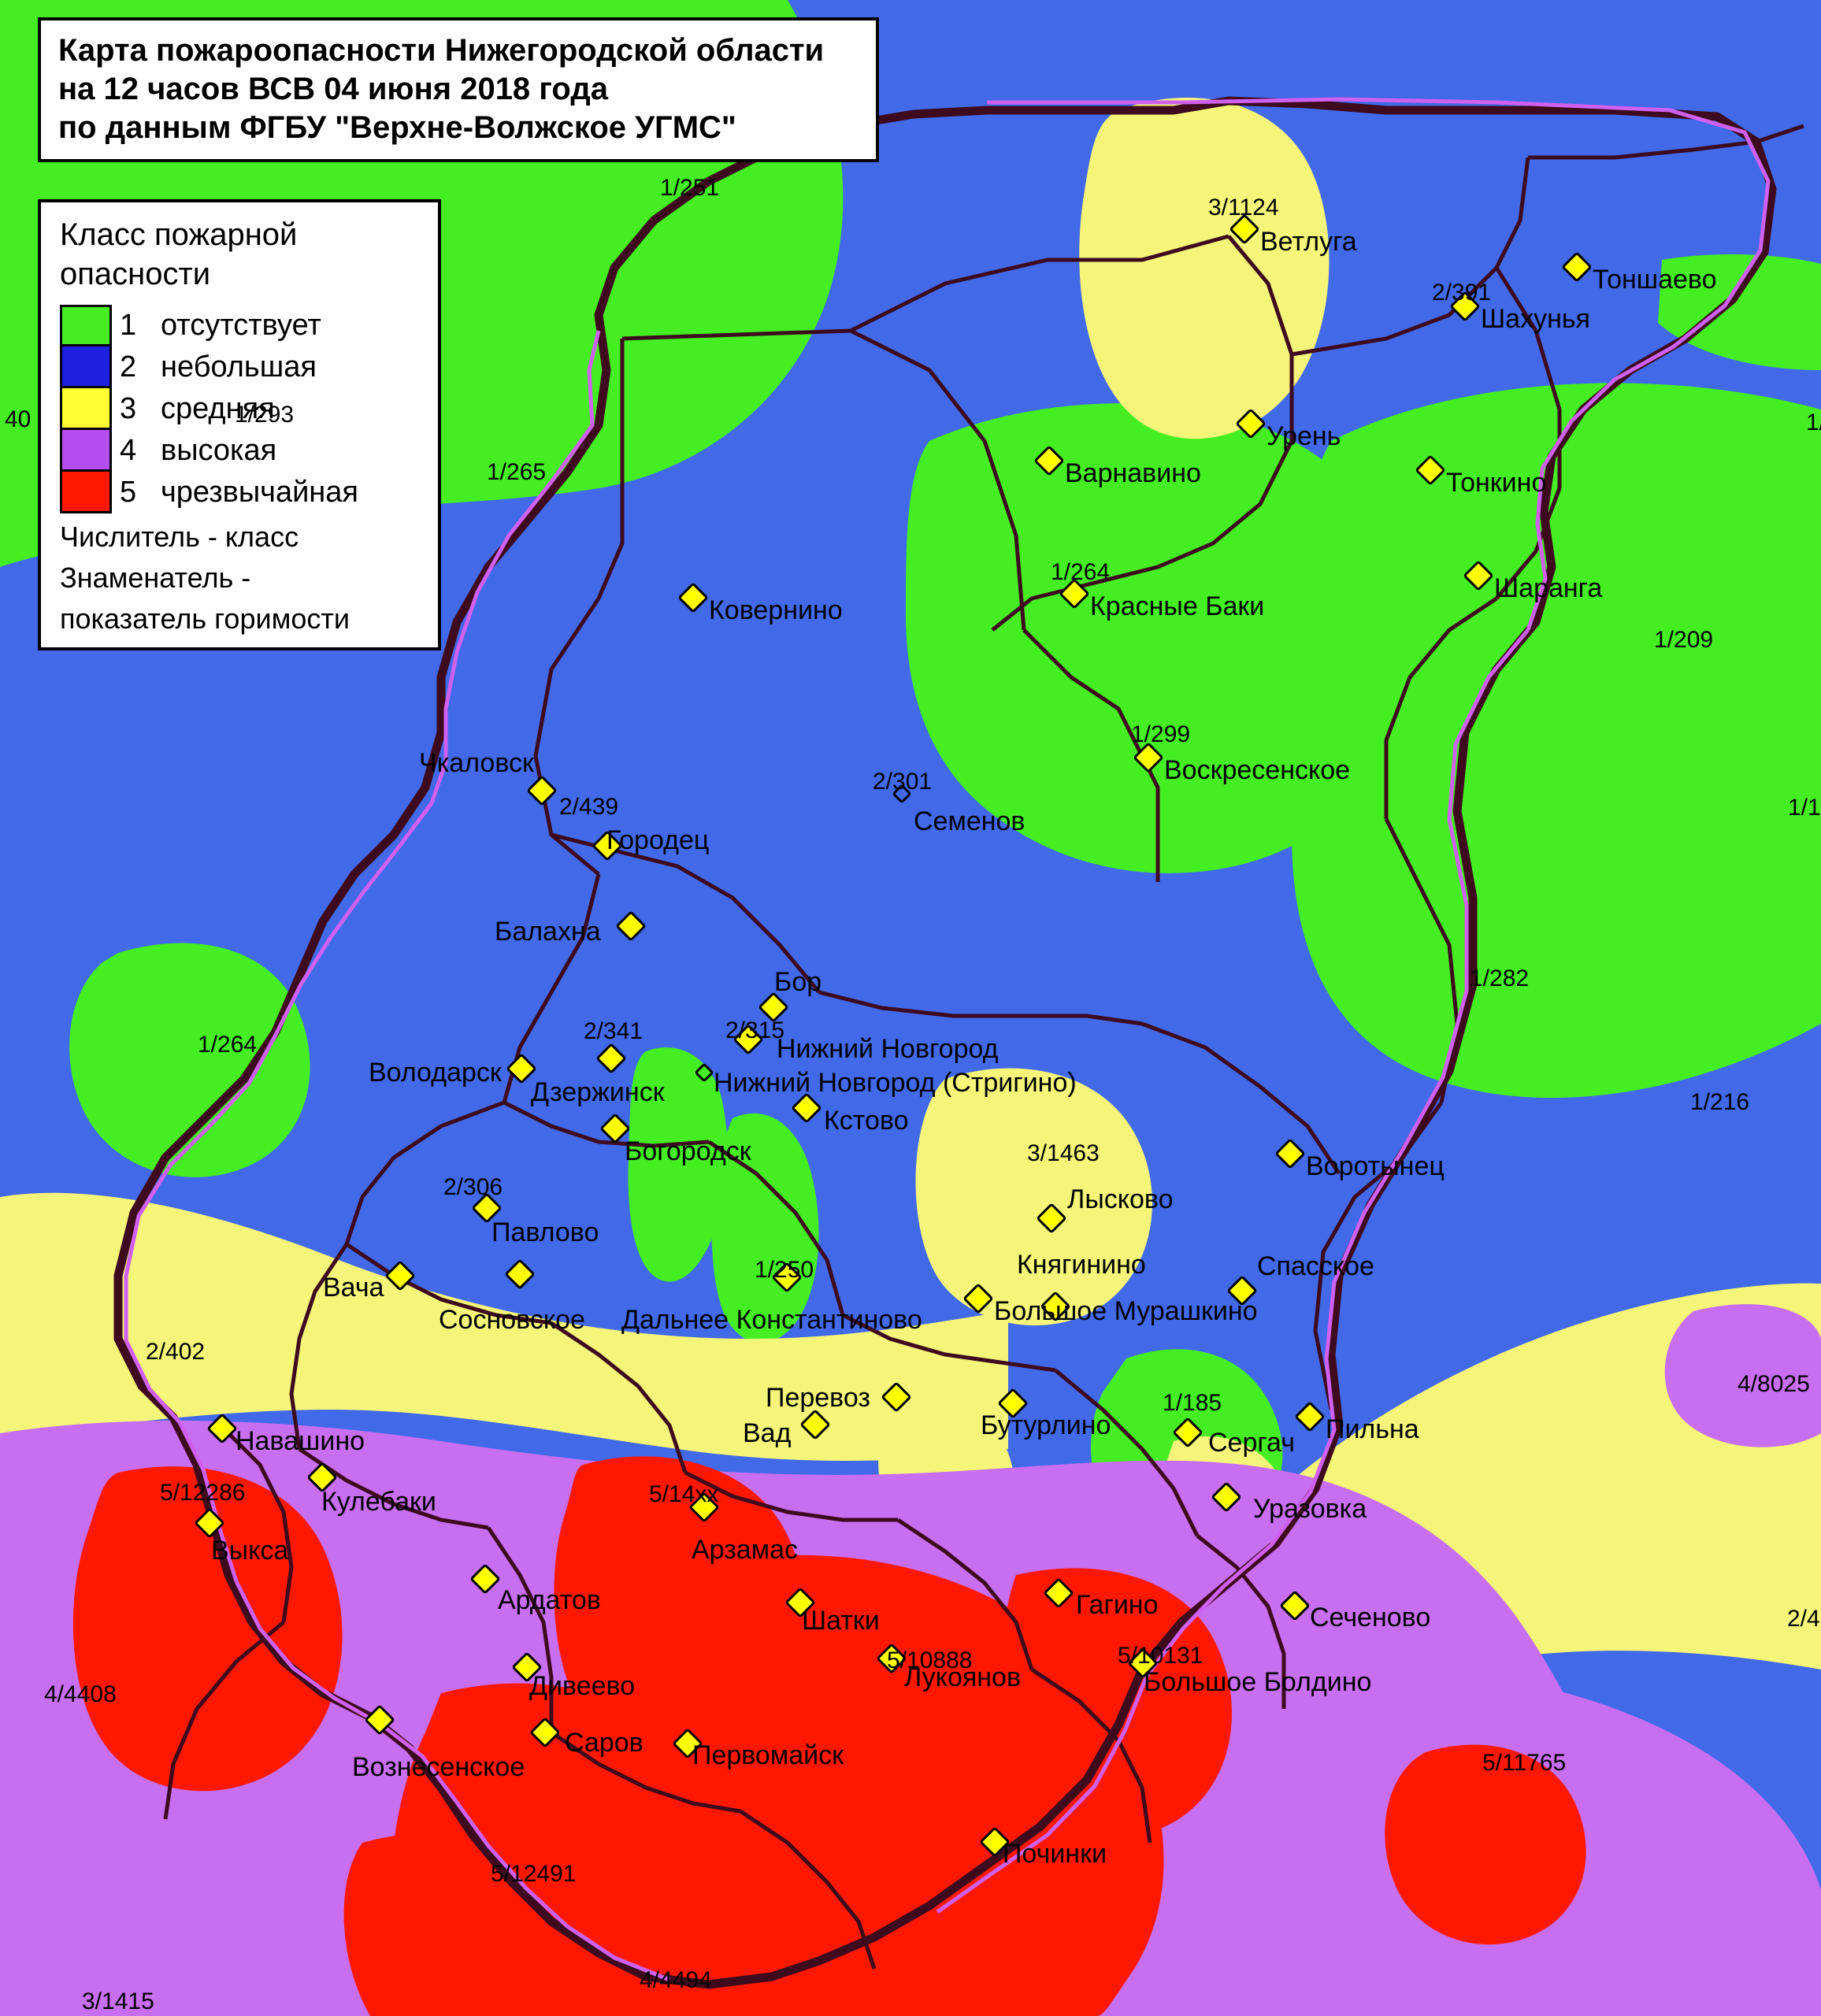 The height and width of the screenshot is (2016, 1821). Describe the element at coordinates (239, 367) in the screenshot. I see `legend-label-class-2: небольшая` at that location.